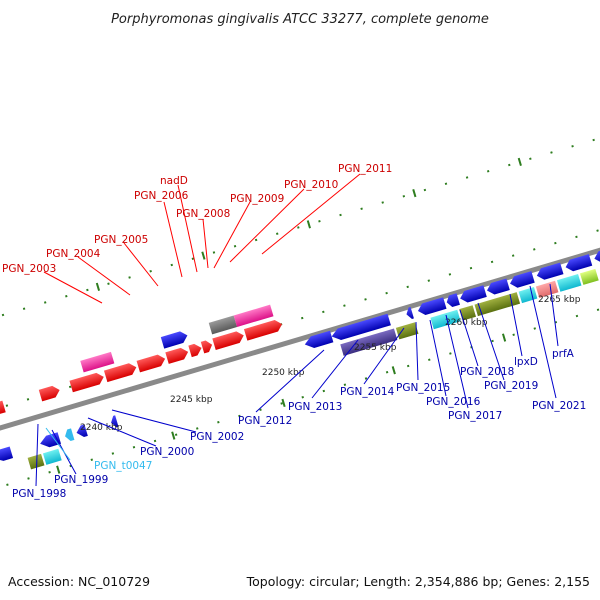 Image resolution: width=600 pixels, height=600 pixels. I want to click on gene-label-pgn-2006: PGN_2006, so click(161, 196).